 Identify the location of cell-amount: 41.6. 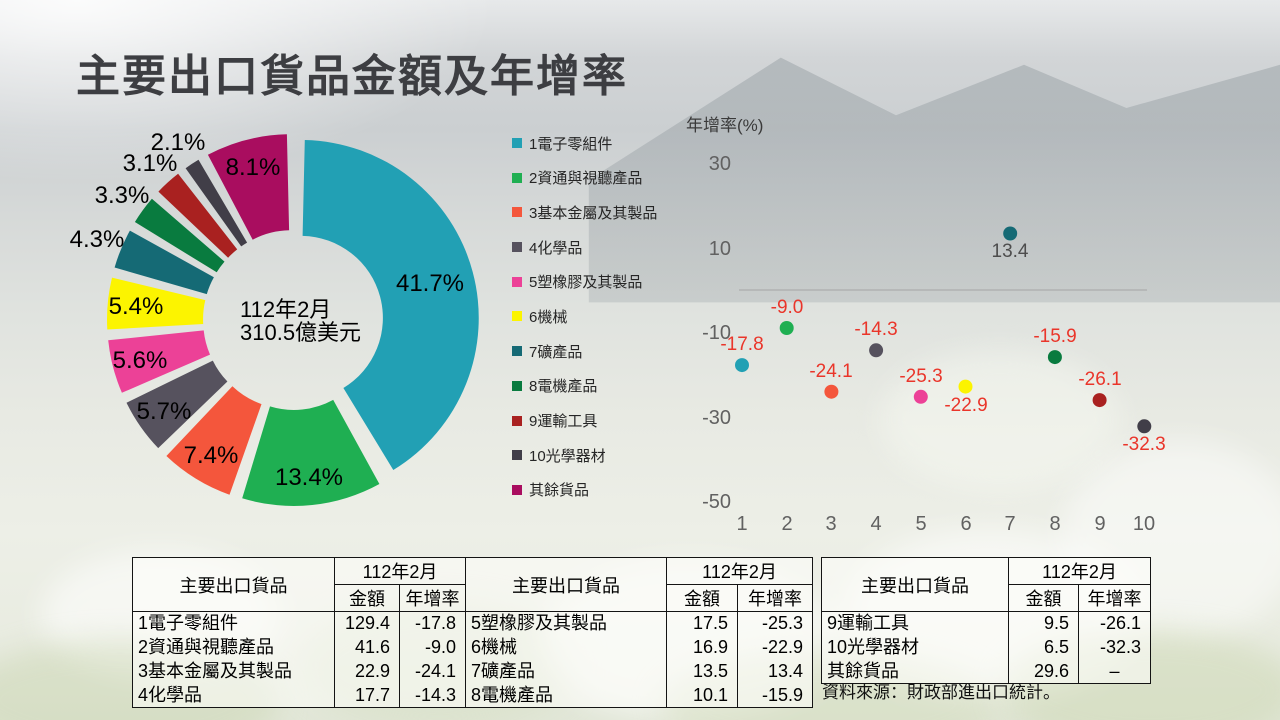
(367, 647).